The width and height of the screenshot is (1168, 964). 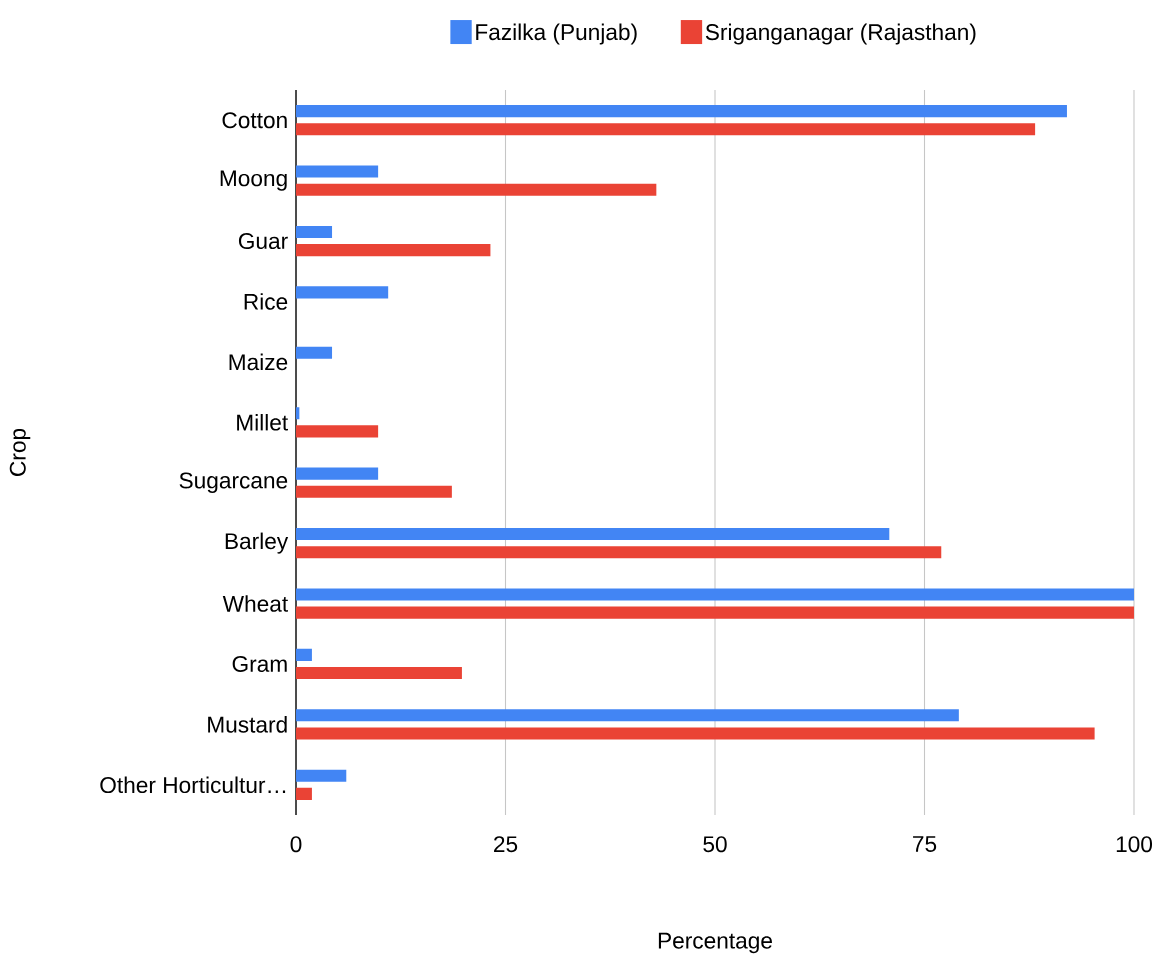 What do you see at coordinates (258, 362) in the screenshot?
I see `y-tick-label: Maize` at bounding box center [258, 362].